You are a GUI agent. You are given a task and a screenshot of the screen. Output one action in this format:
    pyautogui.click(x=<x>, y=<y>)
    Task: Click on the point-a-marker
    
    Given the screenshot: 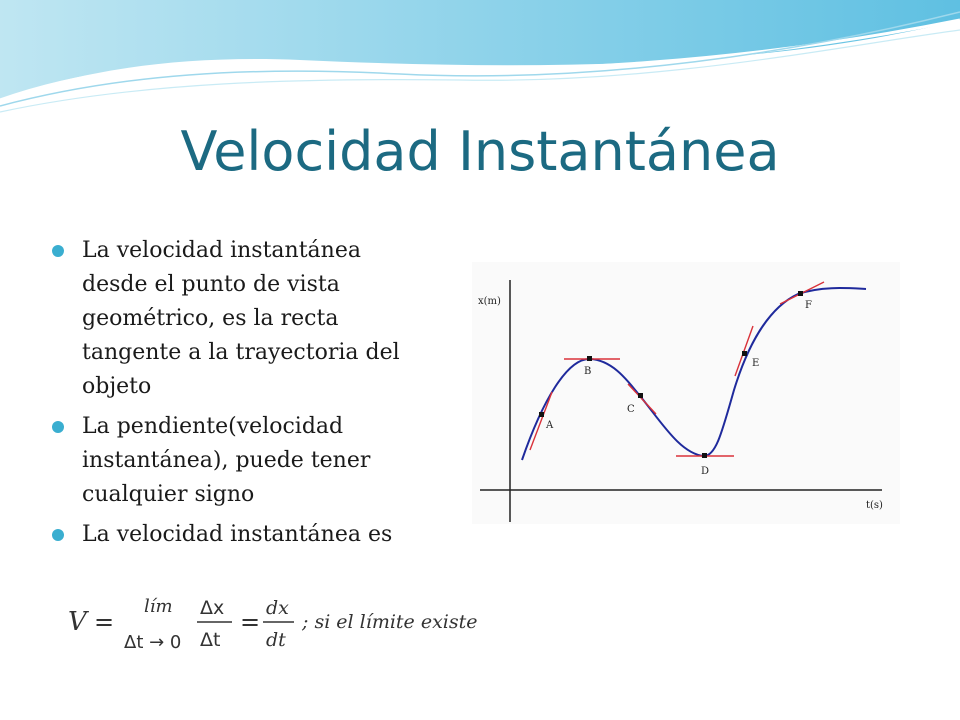 What is the action you would take?
    pyautogui.click(x=541, y=414)
    